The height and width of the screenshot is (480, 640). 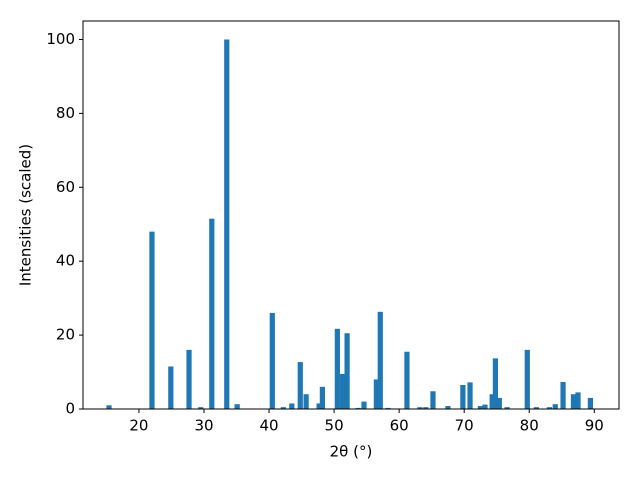 I want to click on x-axis-label: 2θ (°), so click(x=351, y=452).